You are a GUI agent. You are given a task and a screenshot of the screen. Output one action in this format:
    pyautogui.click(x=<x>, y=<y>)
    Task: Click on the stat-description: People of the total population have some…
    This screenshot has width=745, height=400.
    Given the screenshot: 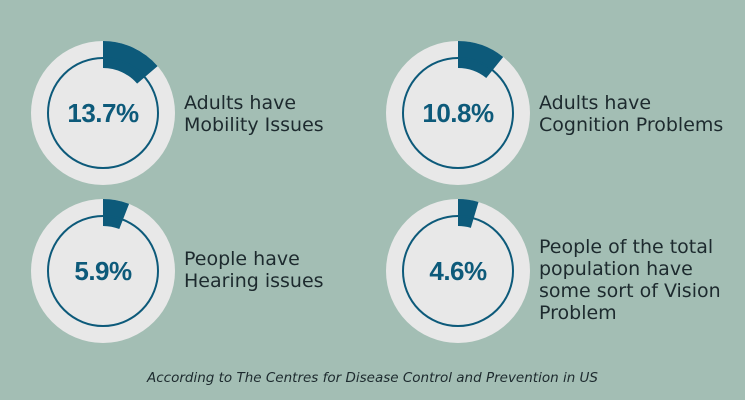 What is the action you would take?
    pyautogui.click(x=639, y=280)
    